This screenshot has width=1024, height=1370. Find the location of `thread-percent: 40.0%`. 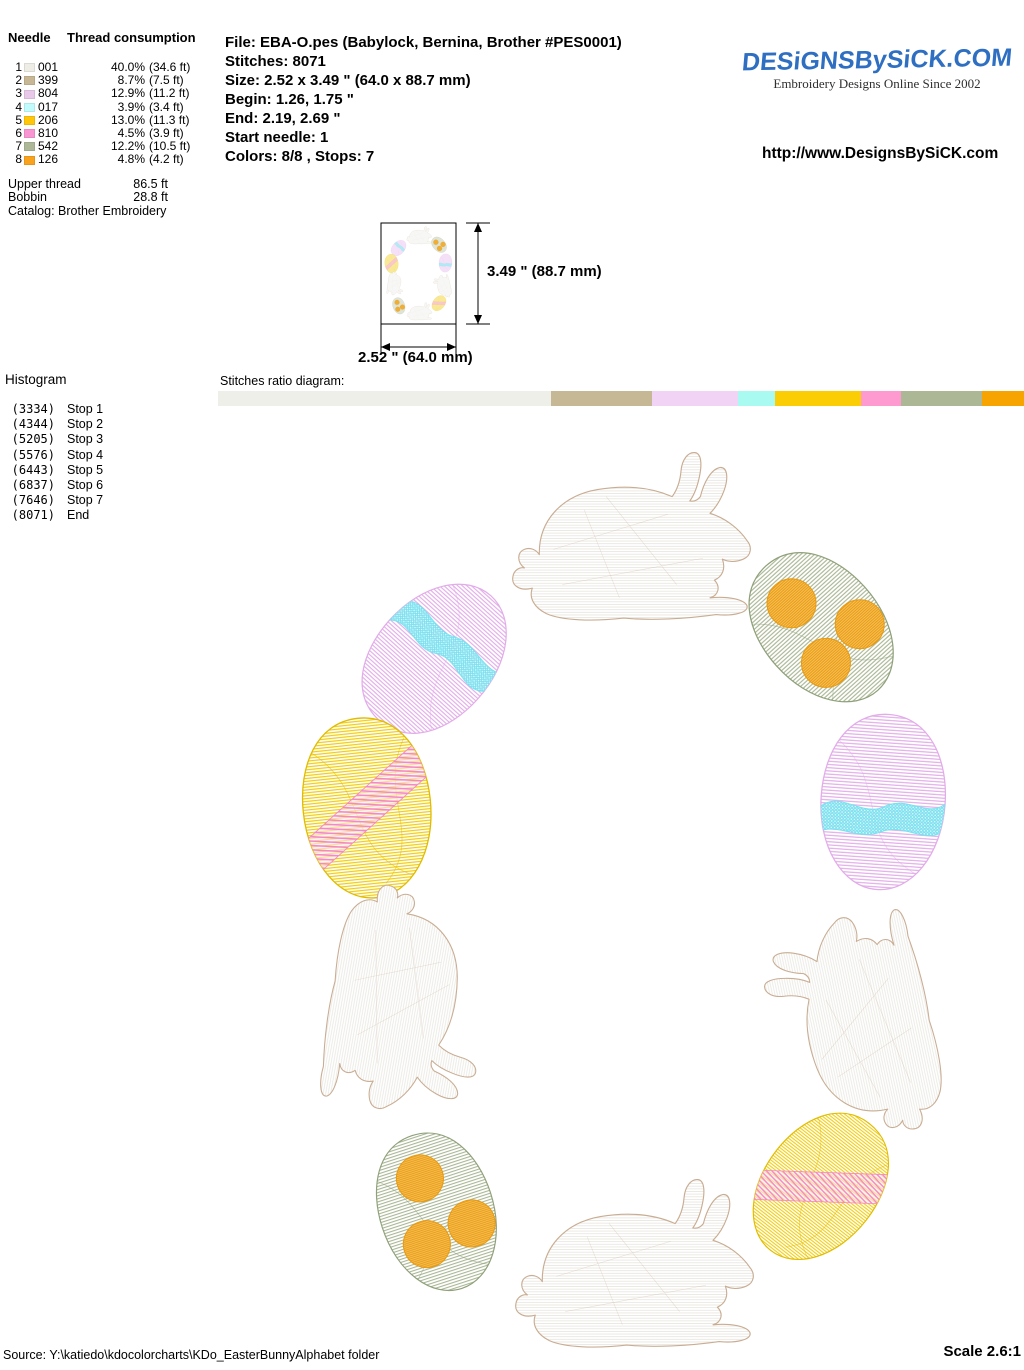

thread-percent: 40.0% is located at coordinates (127, 67).